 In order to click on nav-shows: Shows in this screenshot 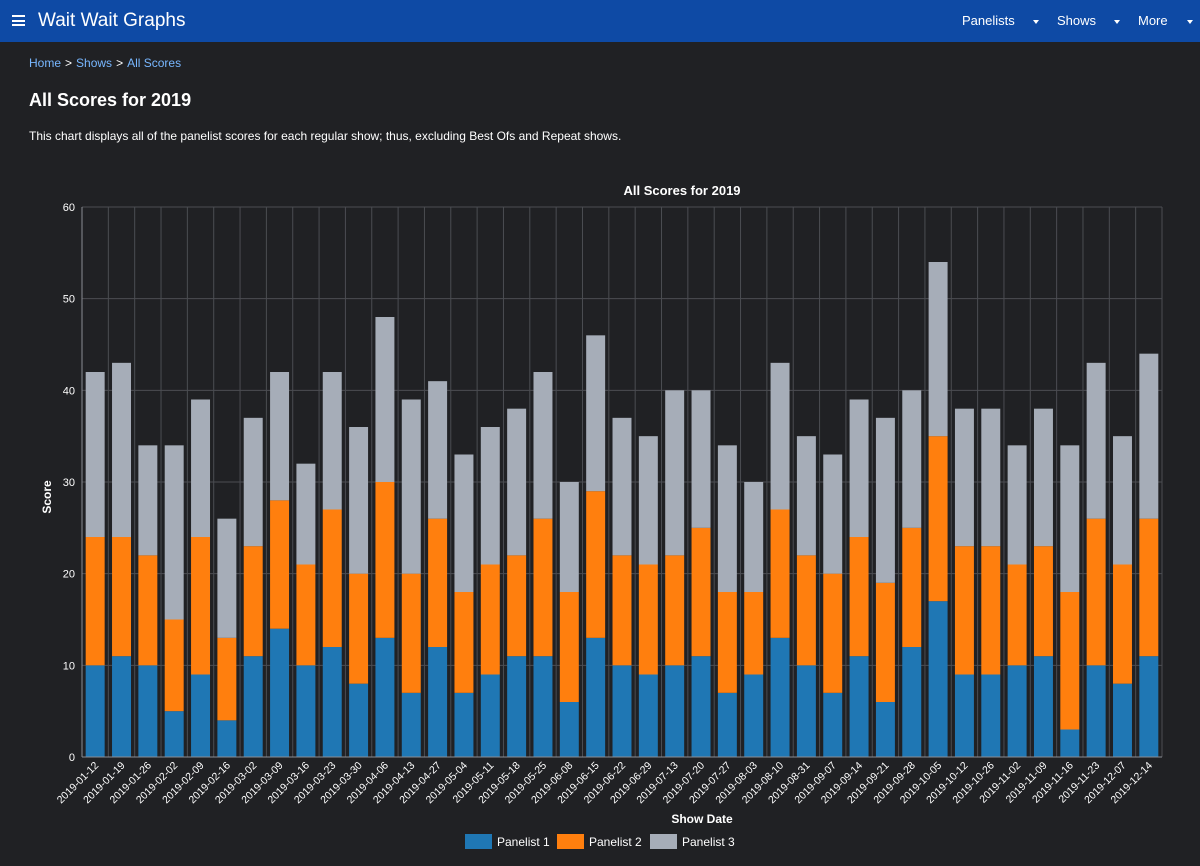, I will do `click(1089, 20)`.